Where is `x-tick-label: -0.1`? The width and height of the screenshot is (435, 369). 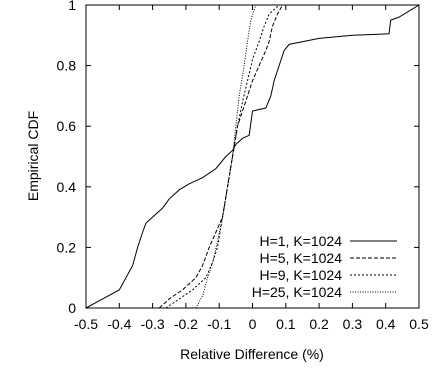
x-tick-label: -0.1 is located at coordinates (219, 324).